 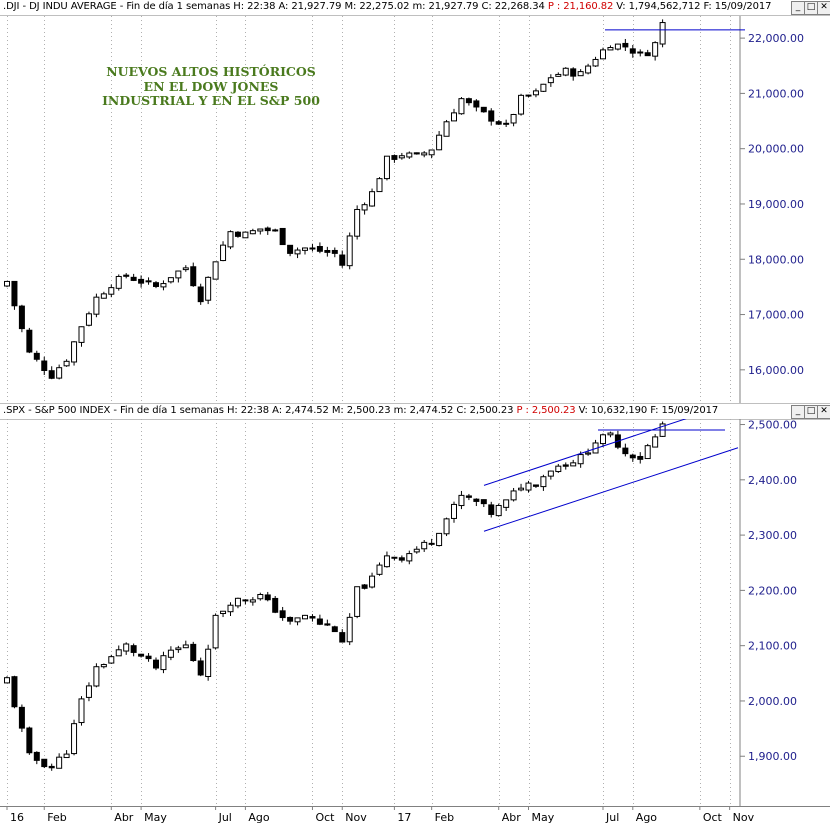 What do you see at coordinates (431, 410) in the screenshot?
I see `bottom-m-low: 2,474.52` at bounding box center [431, 410].